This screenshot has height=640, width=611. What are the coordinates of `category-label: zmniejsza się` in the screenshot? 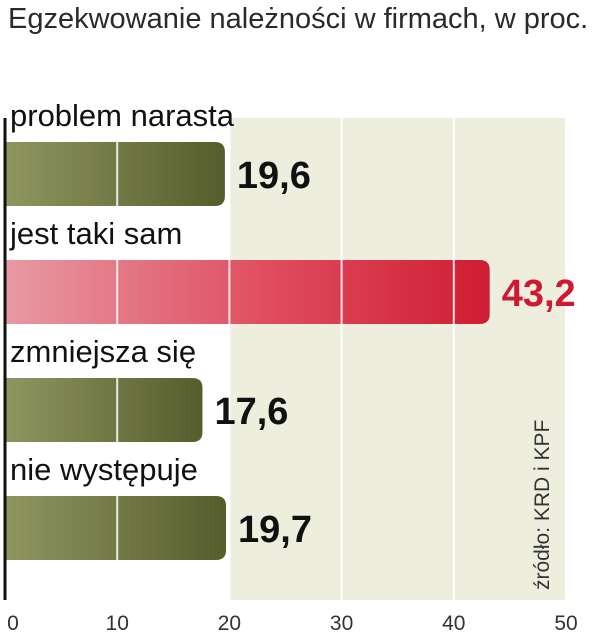 It's located at (103, 351).